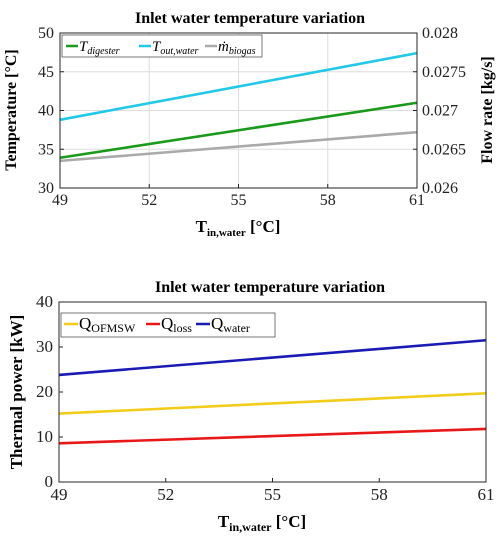  I want to click on legend-label-loss: Qloss, so click(176, 324).